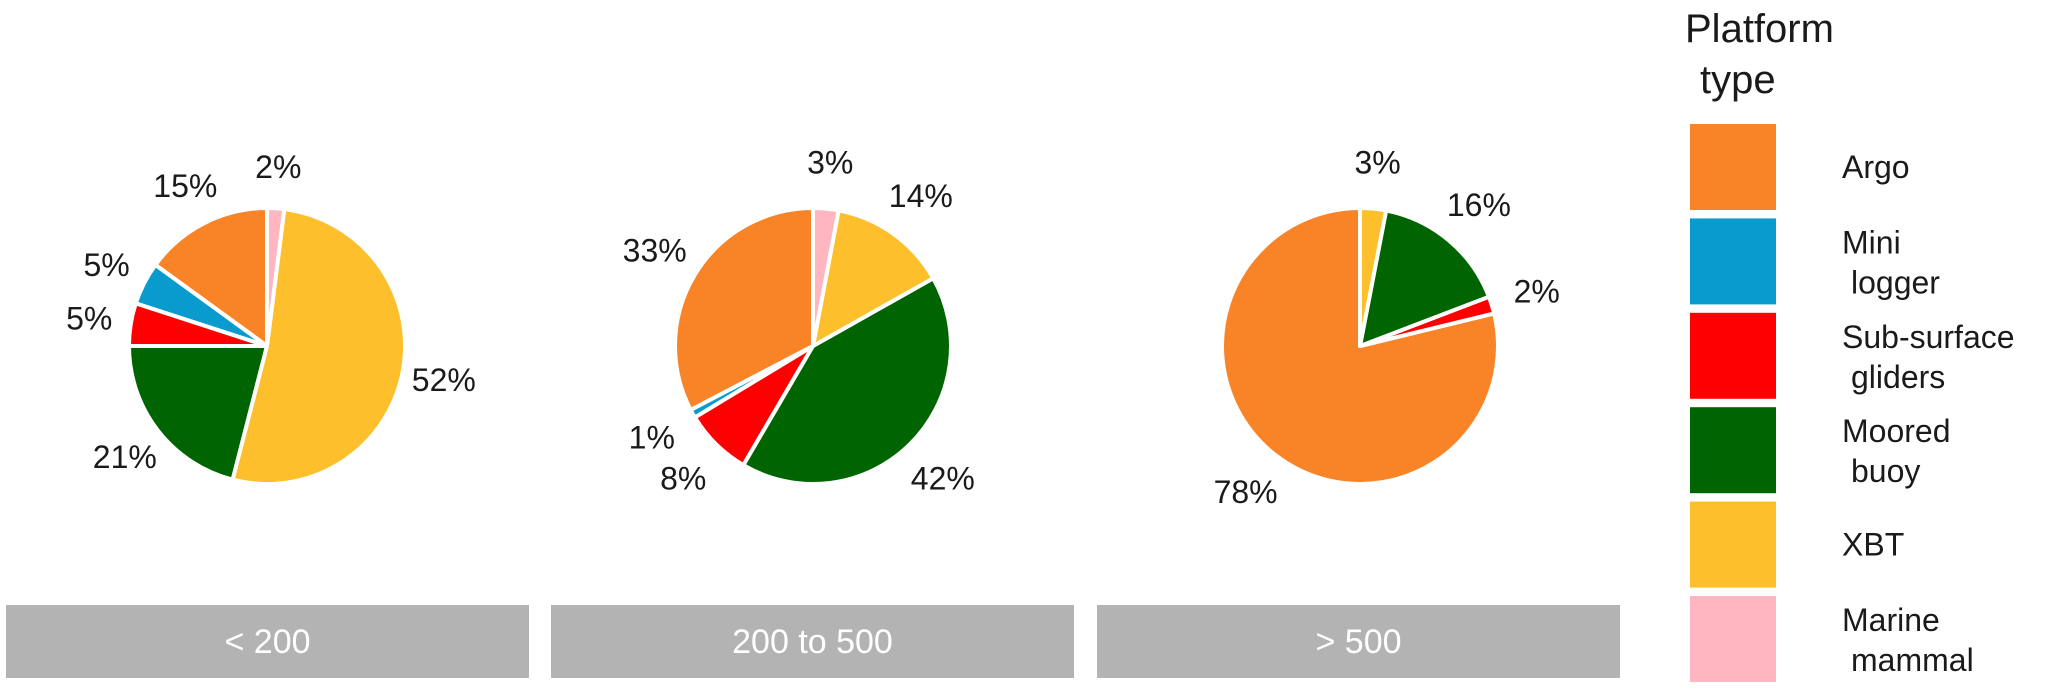  What do you see at coordinates (1928, 337) in the screenshot?
I see `legend-label-sub-surface-gliders-line-1: Sub-surface` at bounding box center [1928, 337].